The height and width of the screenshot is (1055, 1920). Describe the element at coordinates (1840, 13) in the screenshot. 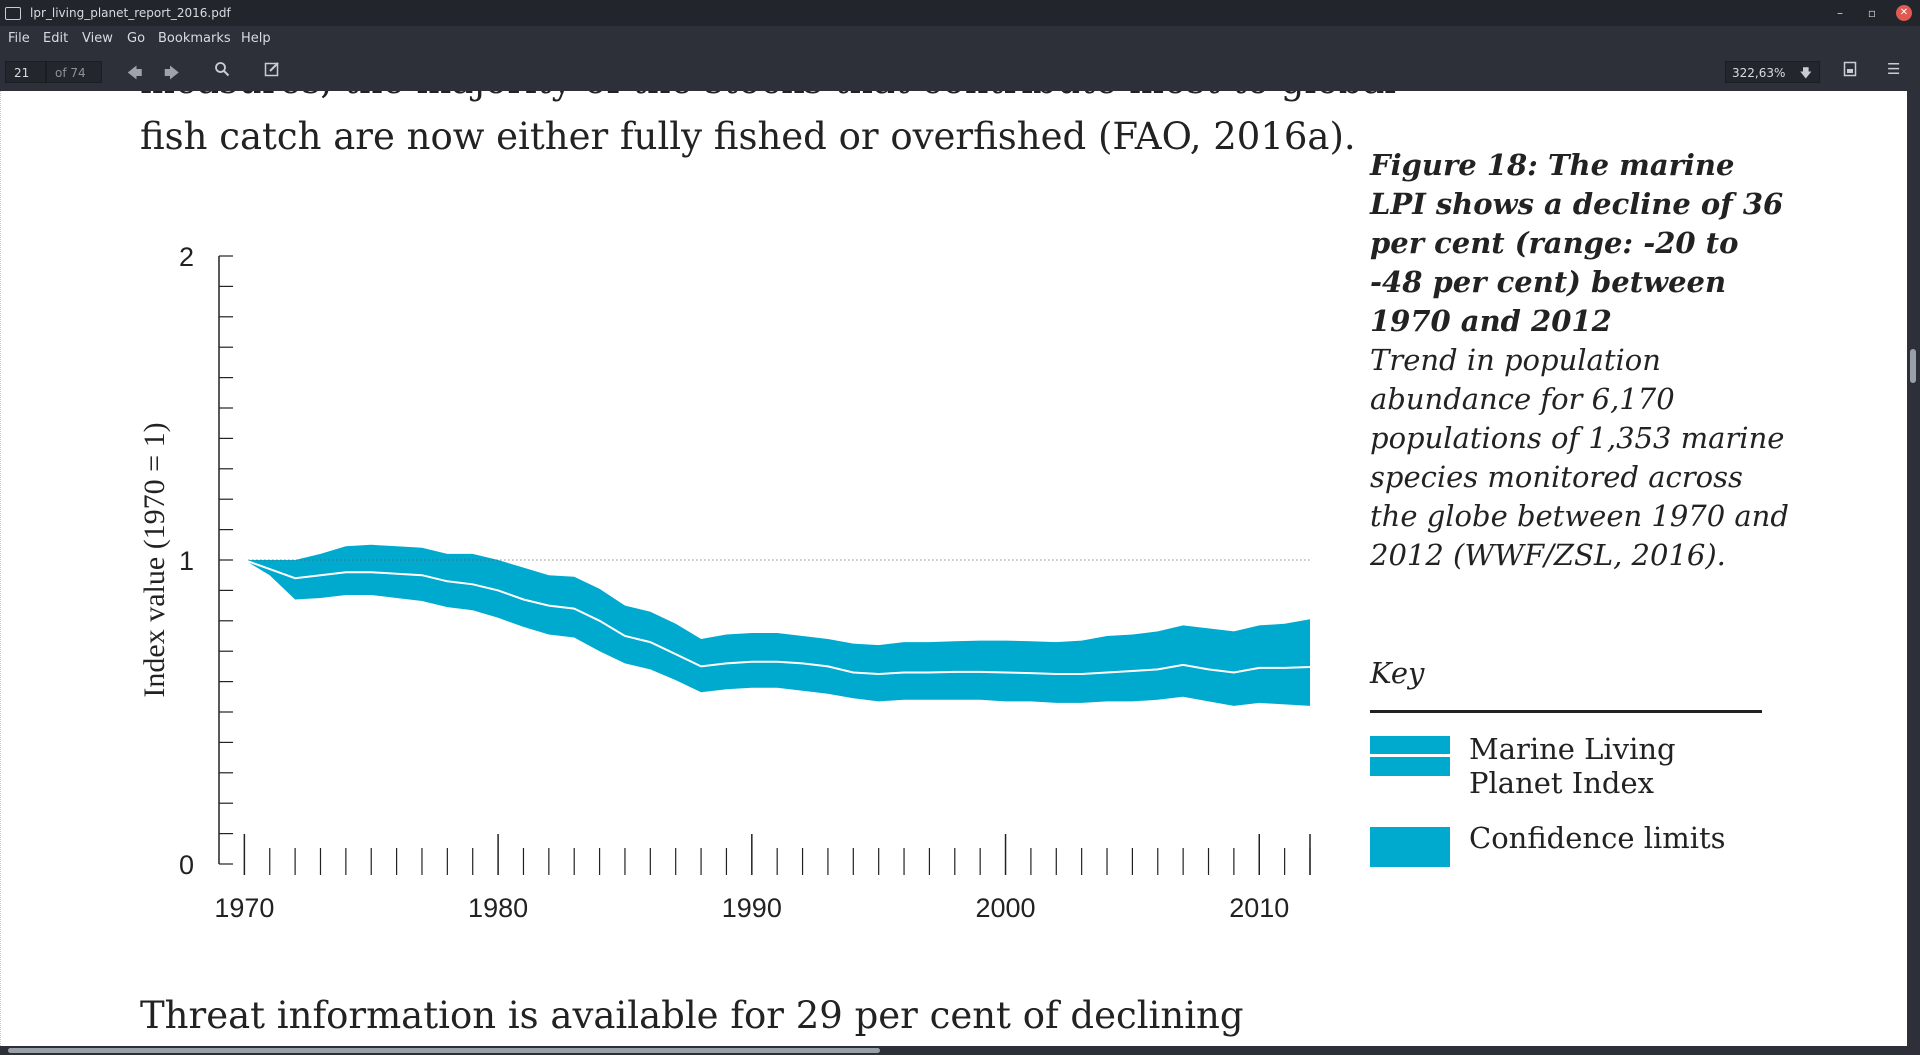

I see `minimize-button: –` at that location.